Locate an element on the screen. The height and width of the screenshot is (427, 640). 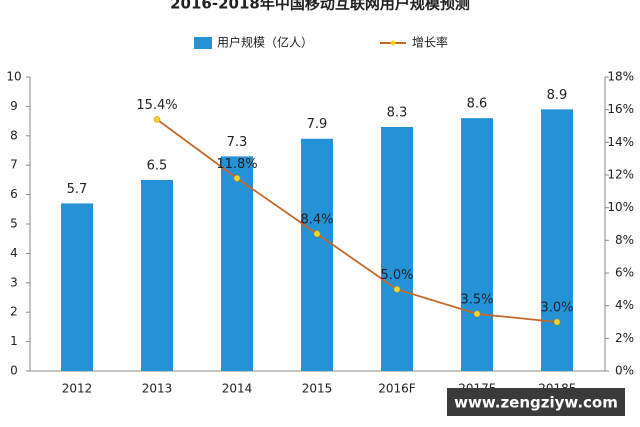
legend-label: 用户规模（亿人） is located at coordinates (265, 42).